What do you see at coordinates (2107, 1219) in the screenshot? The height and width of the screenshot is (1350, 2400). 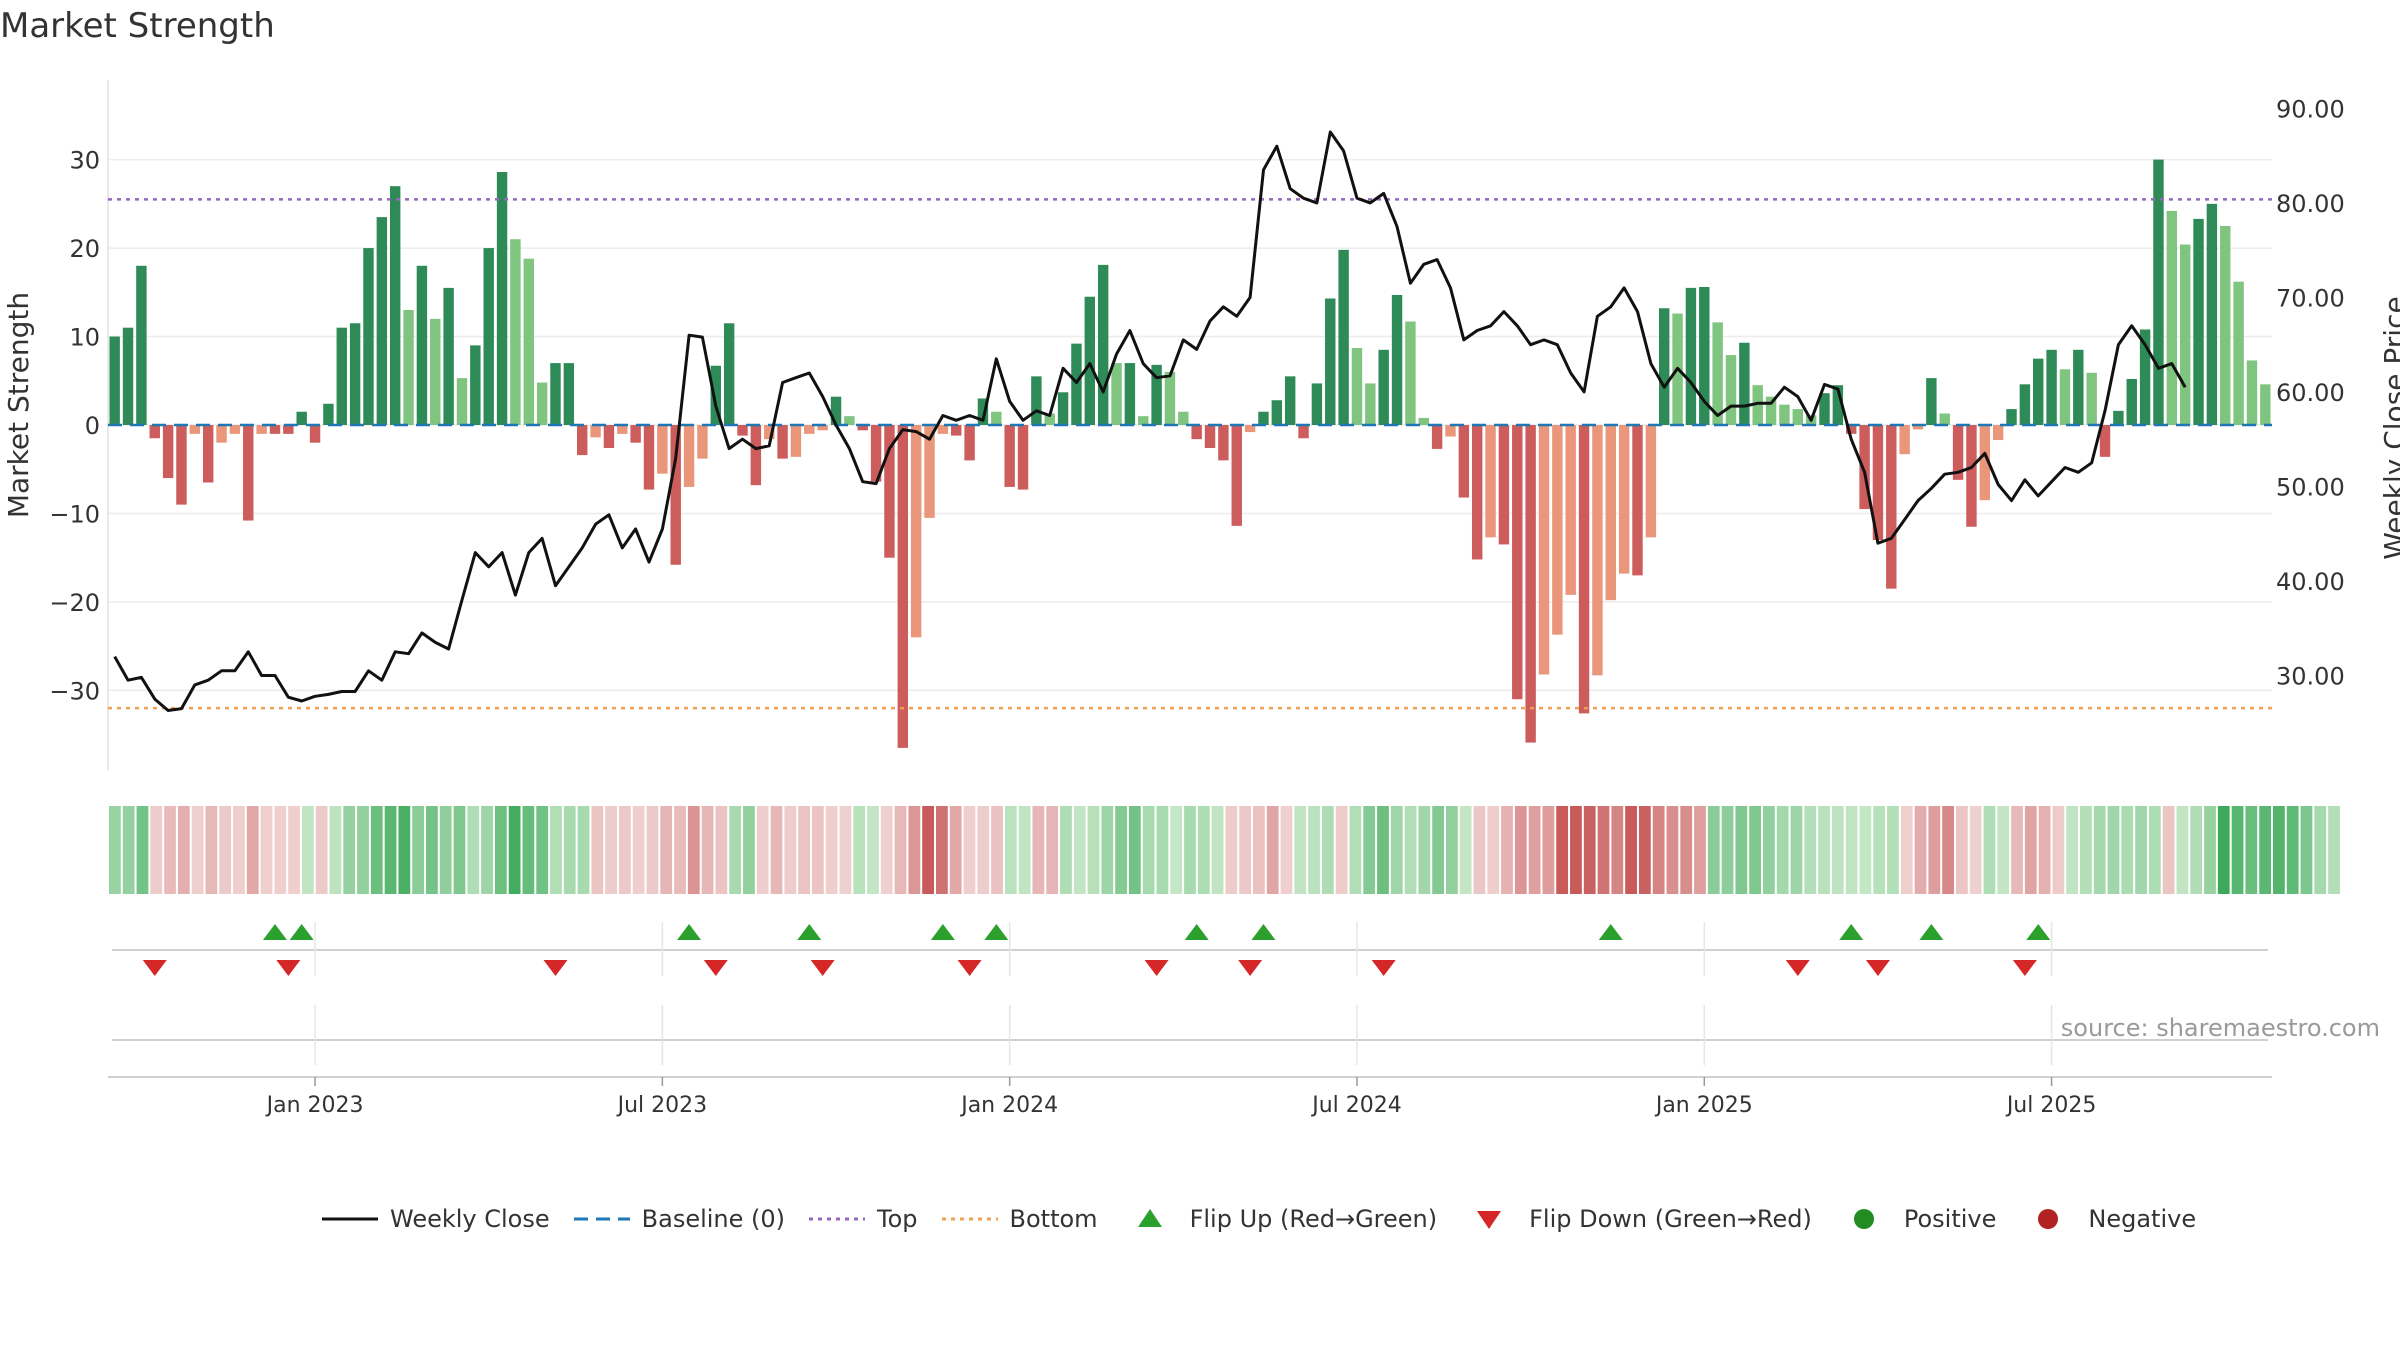 I see `legend-item: Negative` at bounding box center [2107, 1219].